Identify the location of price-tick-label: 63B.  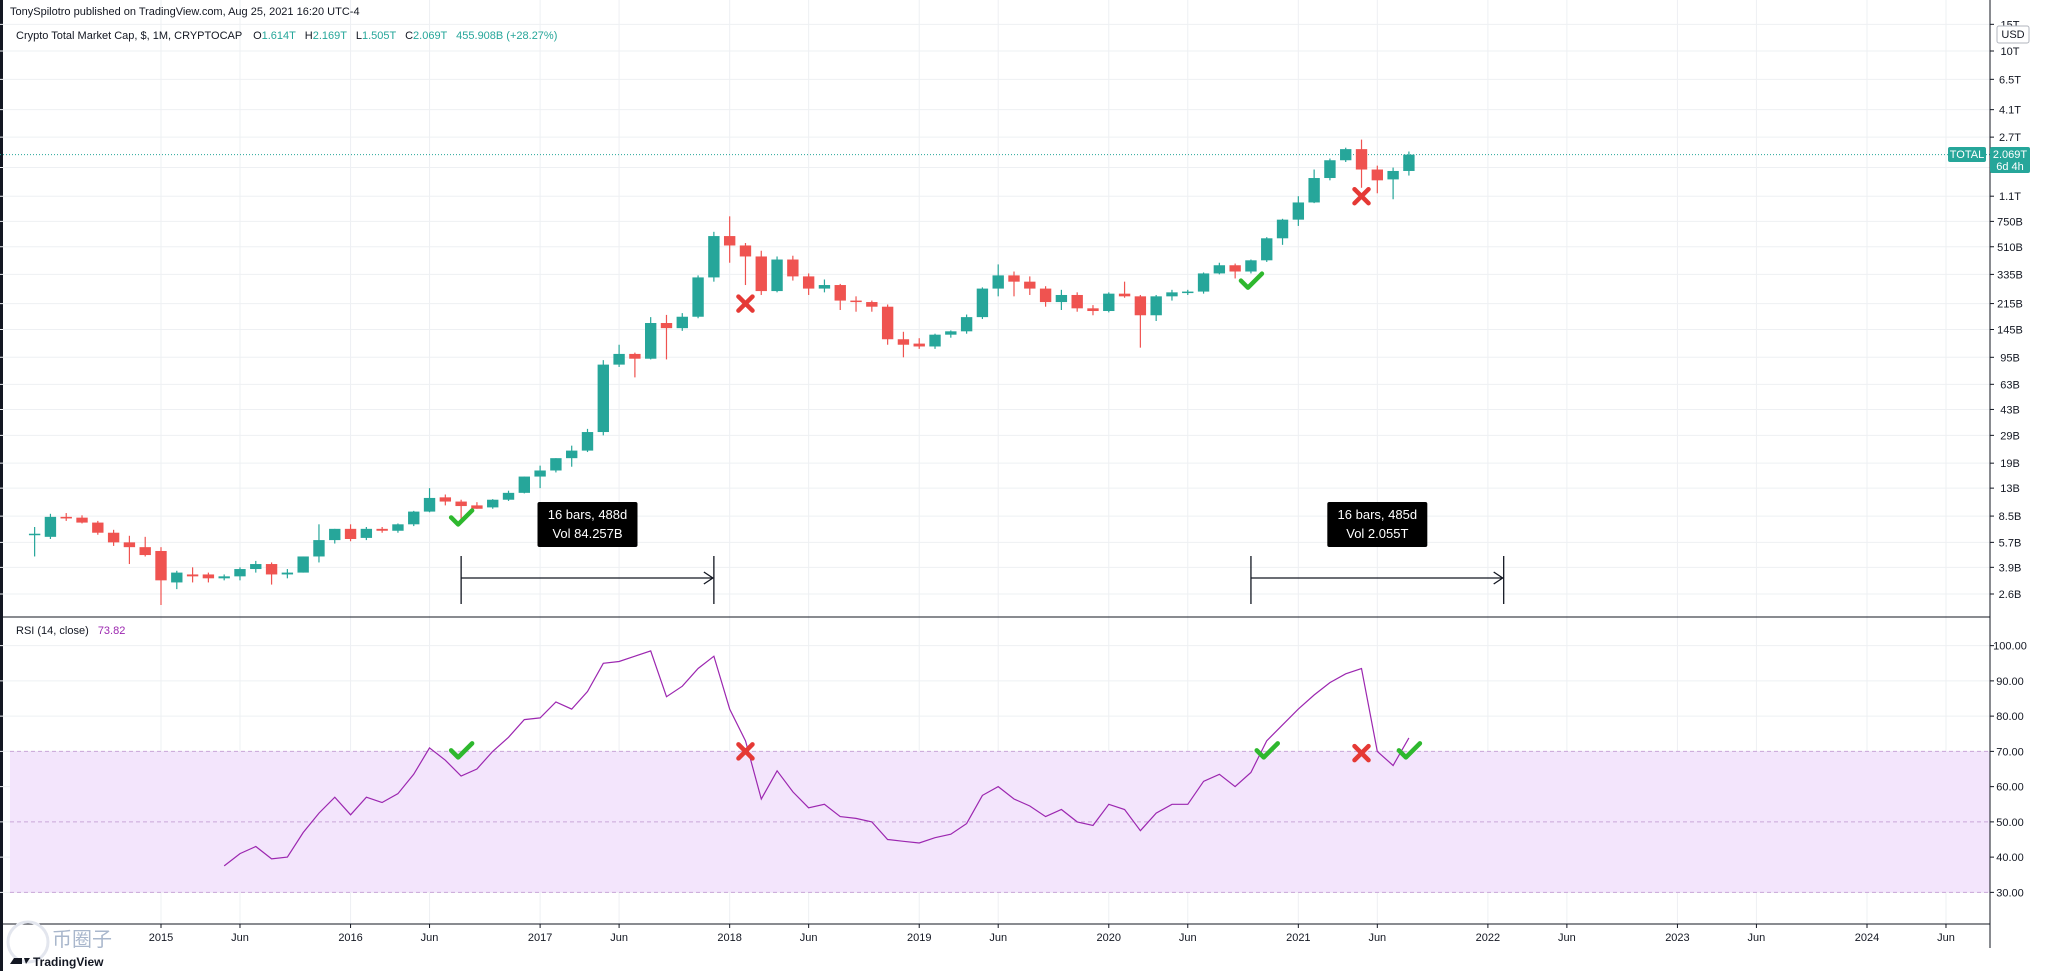
(2010, 385).